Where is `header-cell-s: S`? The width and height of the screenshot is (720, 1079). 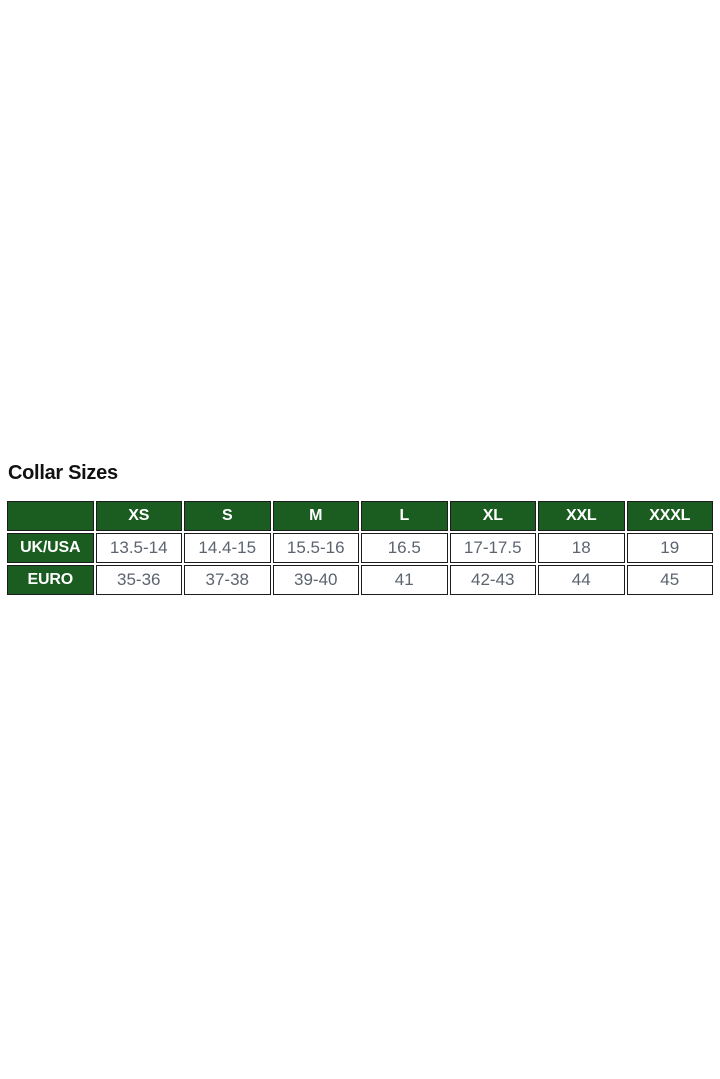
header-cell-s: S is located at coordinates (227, 516).